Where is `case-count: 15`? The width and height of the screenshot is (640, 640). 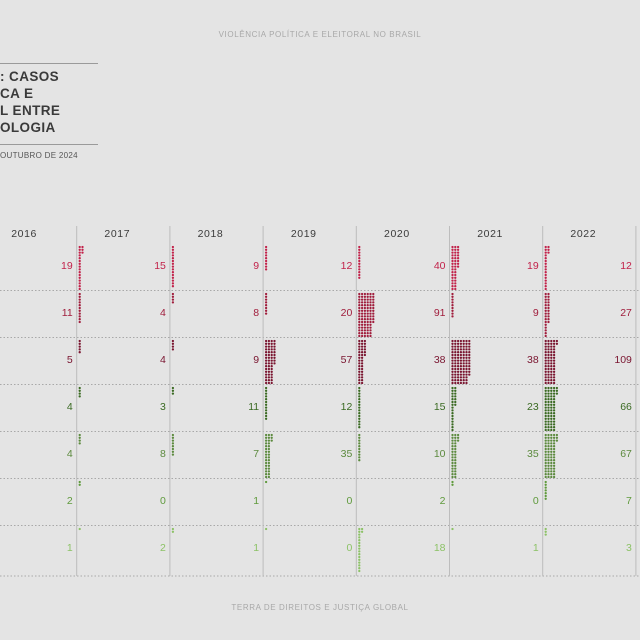
case-count: 15 is located at coordinates (440, 407).